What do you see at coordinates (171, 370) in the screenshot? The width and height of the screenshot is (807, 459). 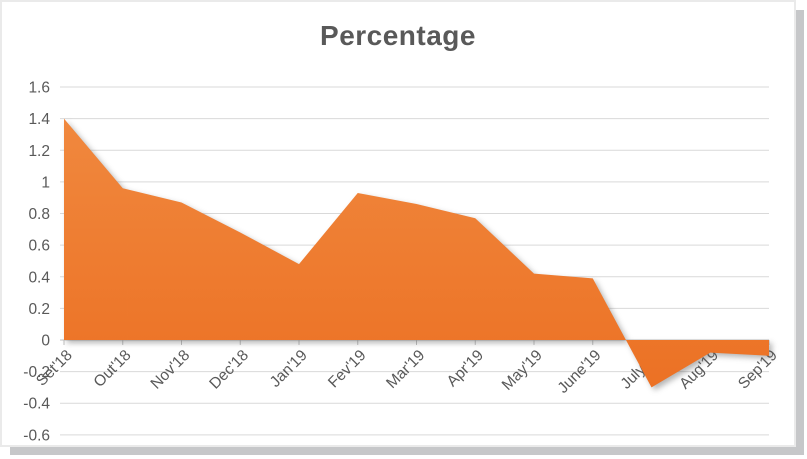 I see `x-axis-label: Nov'18` at bounding box center [171, 370].